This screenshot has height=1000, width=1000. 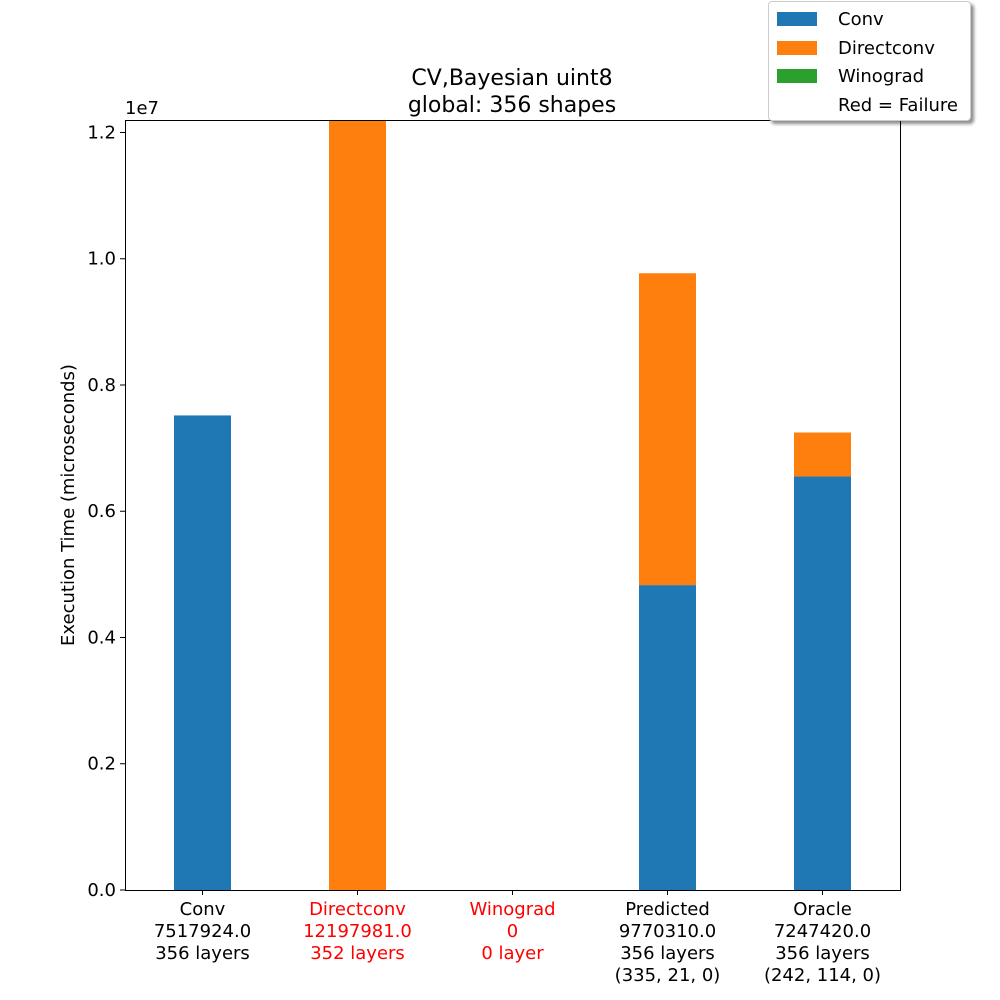 What do you see at coordinates (511, 78) in the screenshot?
I see `chart-title: CV,Bayesian uint8` at bounding box center [511, 78].